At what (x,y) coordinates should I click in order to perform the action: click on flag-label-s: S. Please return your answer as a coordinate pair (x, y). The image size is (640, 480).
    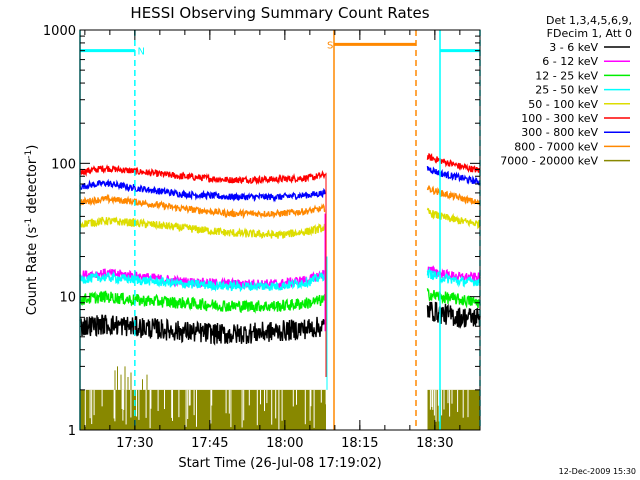
    Looking at the image, I should click on (330, 45).